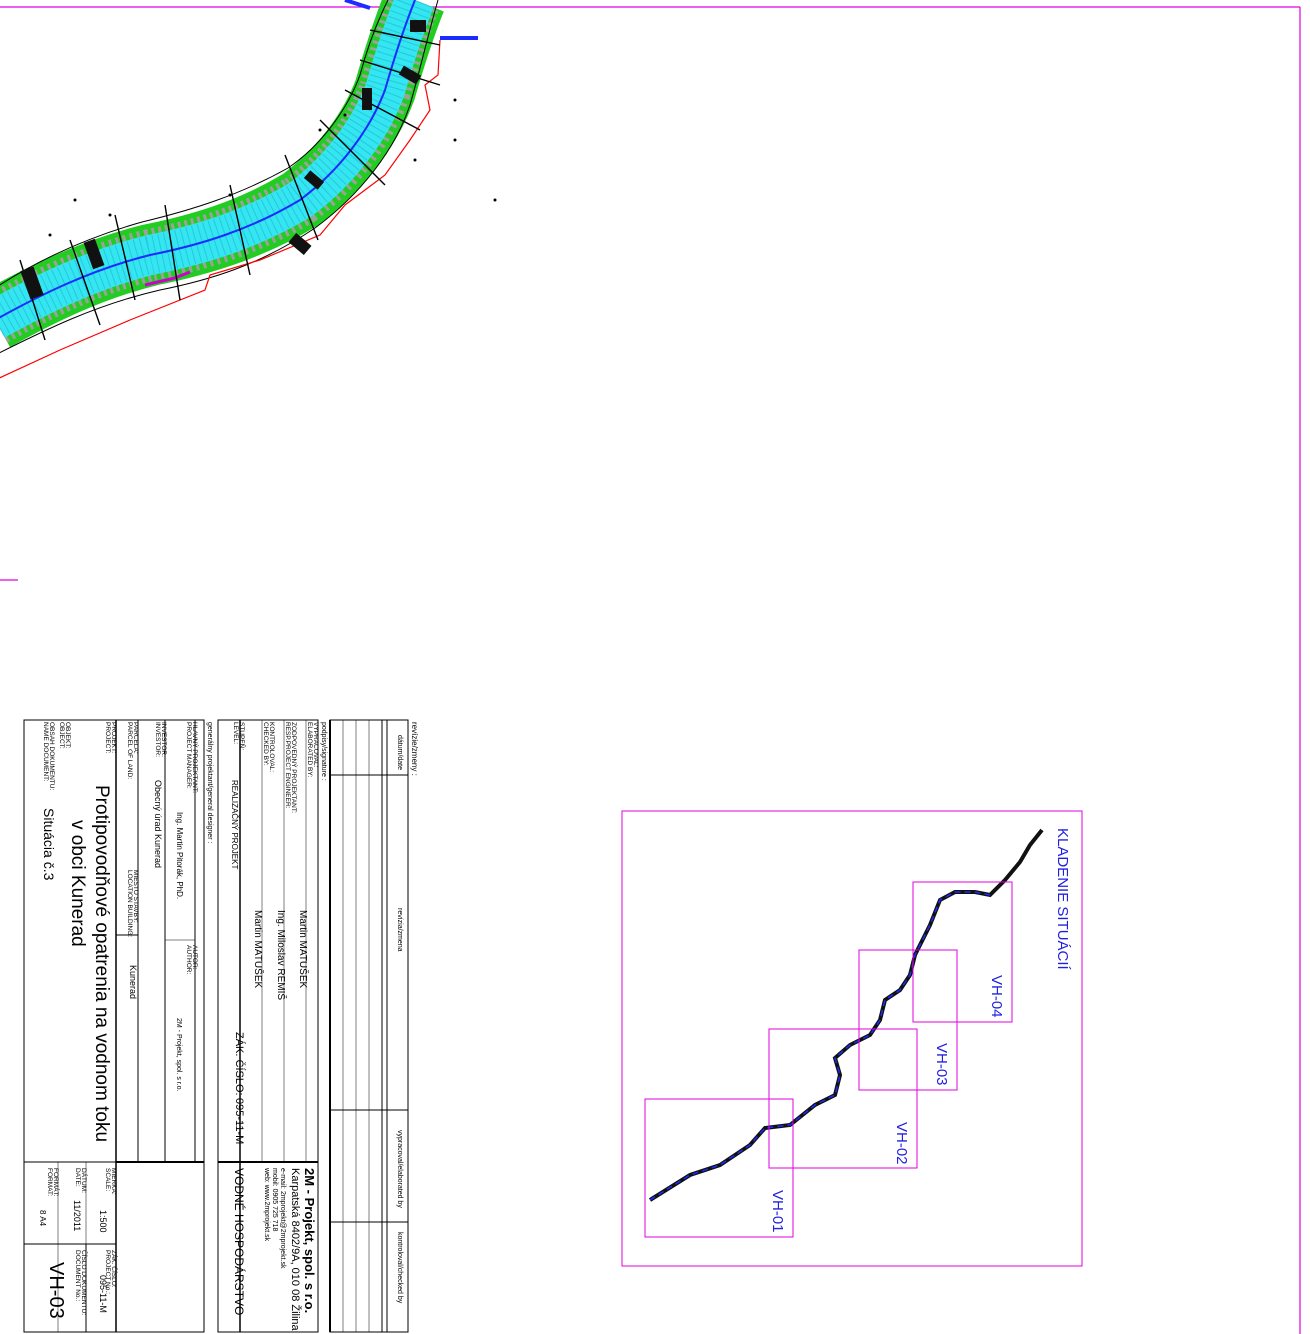  I want to click on project-title-line1: Protipovodňové opatrenia na vodnom toku, so click(101, 963).